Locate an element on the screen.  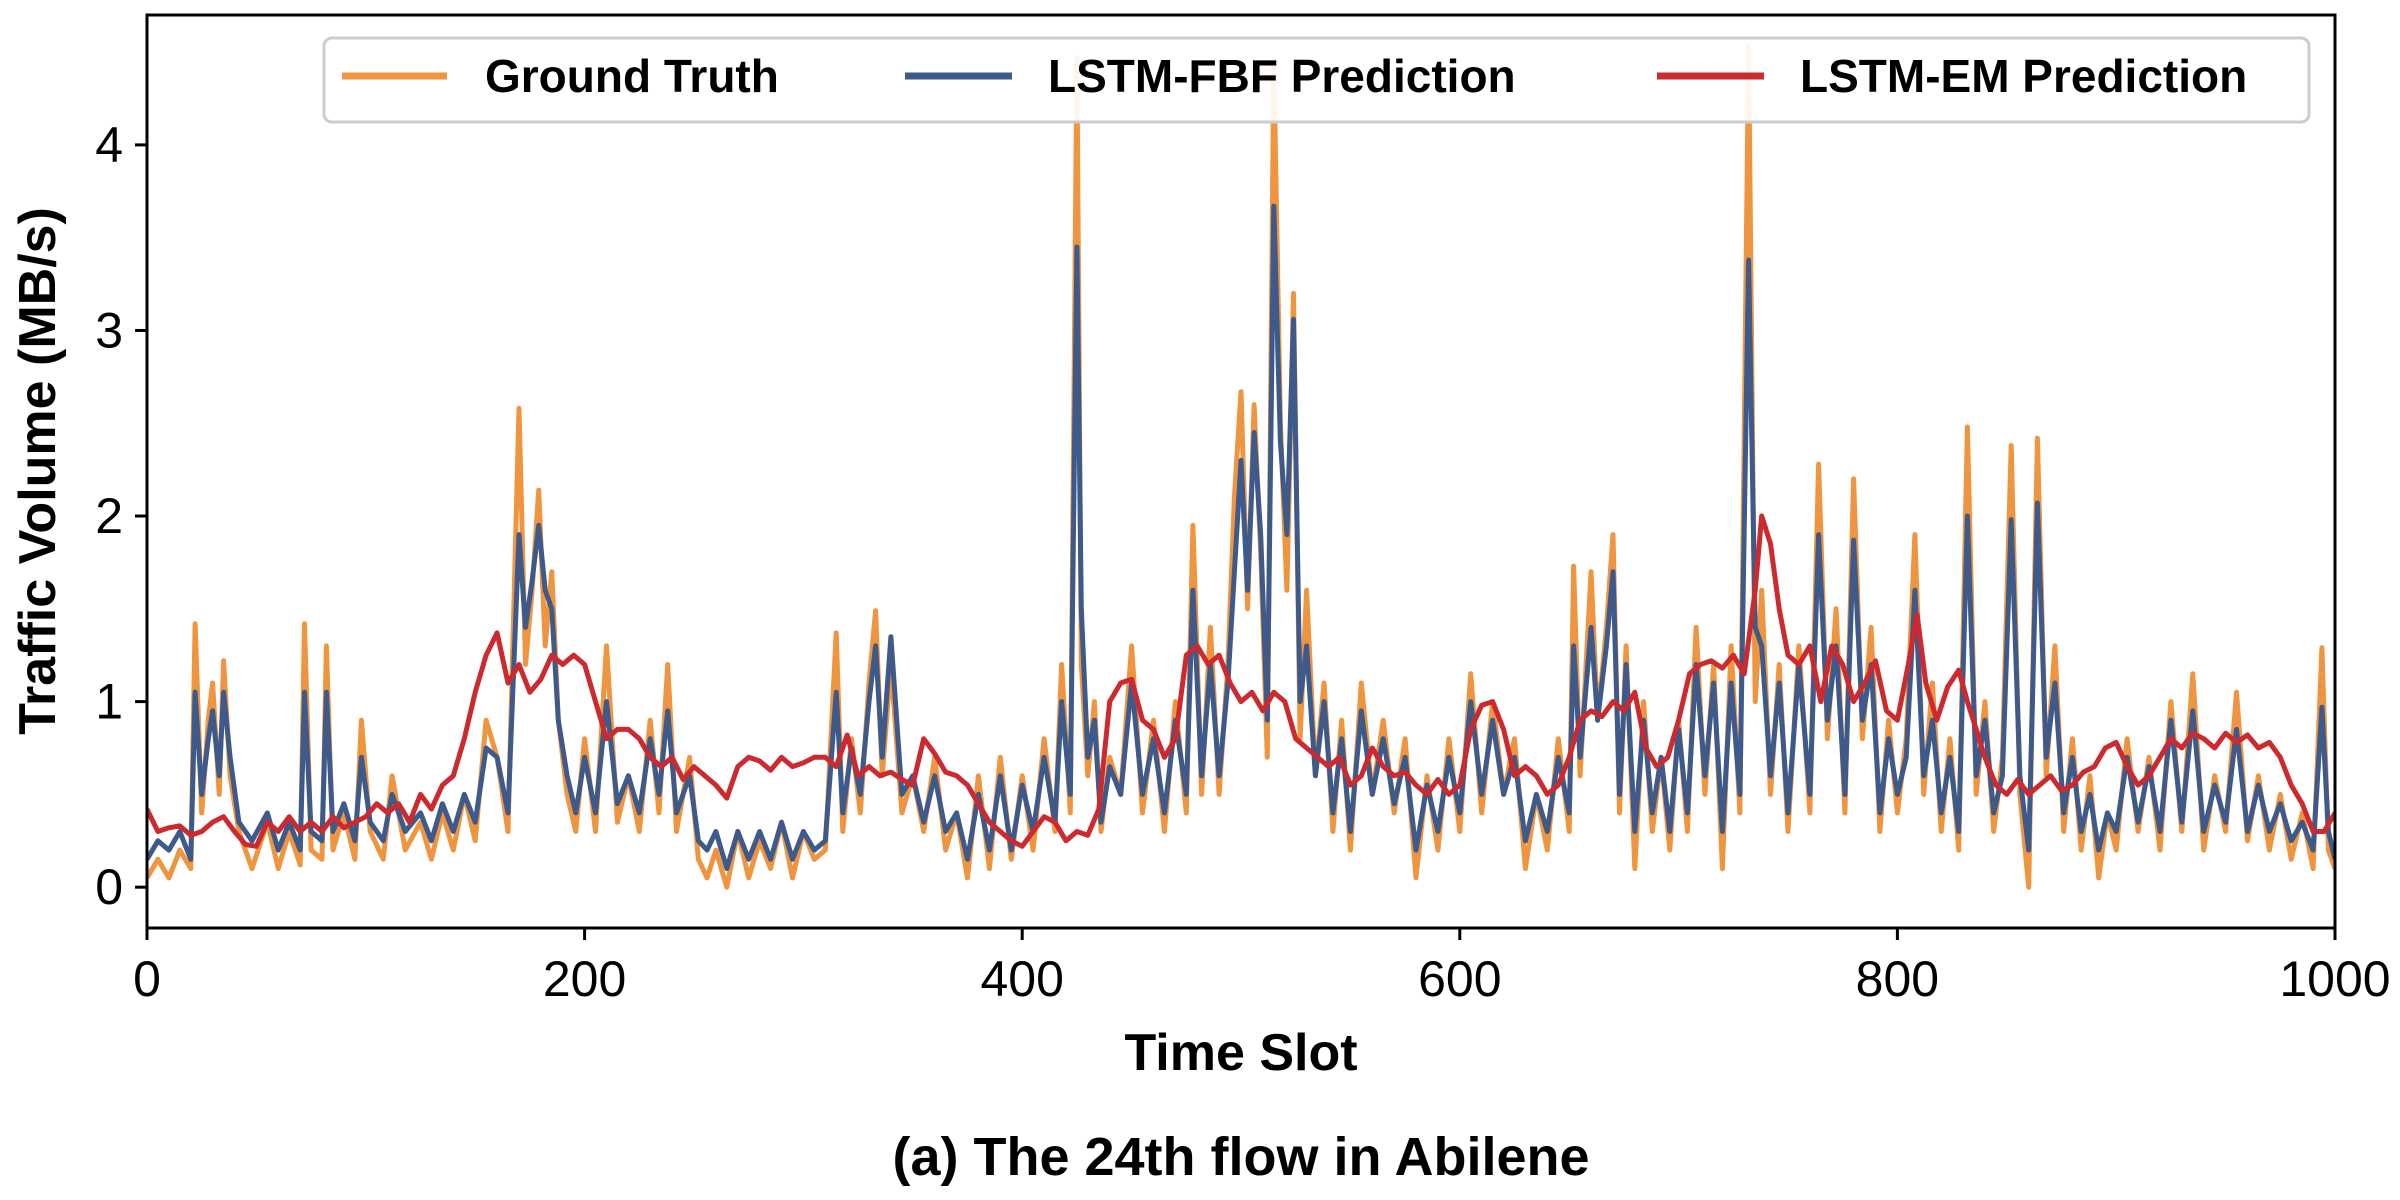
y-tick-label: 3 is located at coordinates (109, 330).